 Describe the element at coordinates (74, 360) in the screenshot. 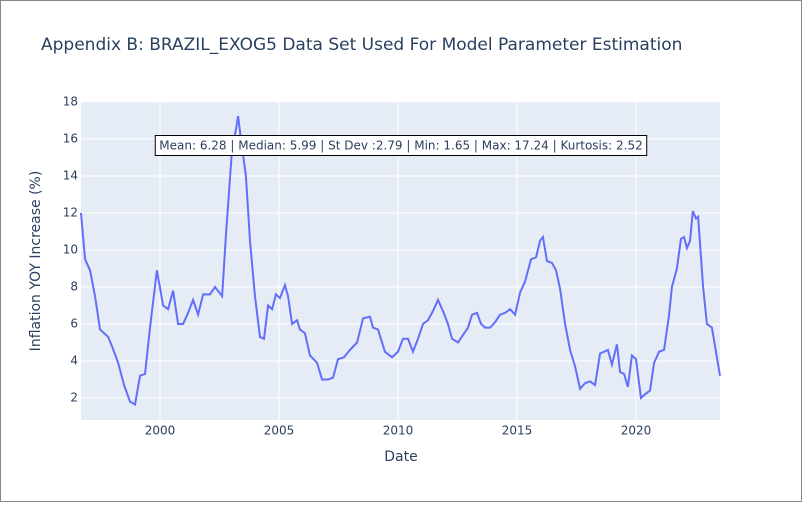

I see `y-tick-label: 4` at that location.